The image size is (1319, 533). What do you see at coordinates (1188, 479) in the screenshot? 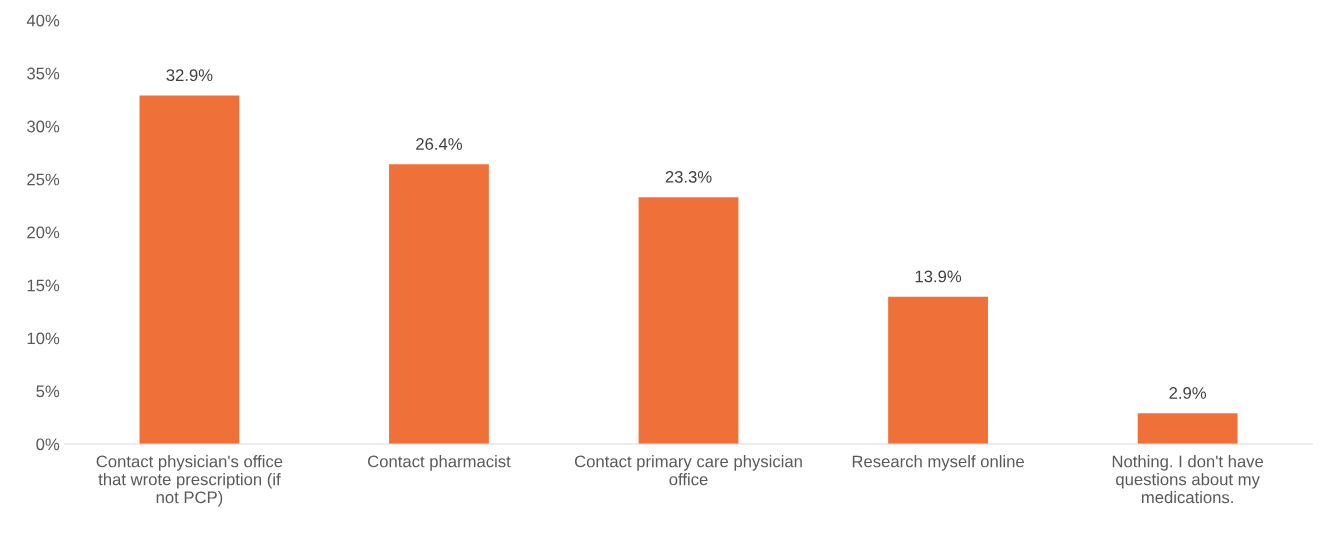
I see `x-tick-label: Nothing. I don't have questions about my medications.` at bounding box center [1188, 479].